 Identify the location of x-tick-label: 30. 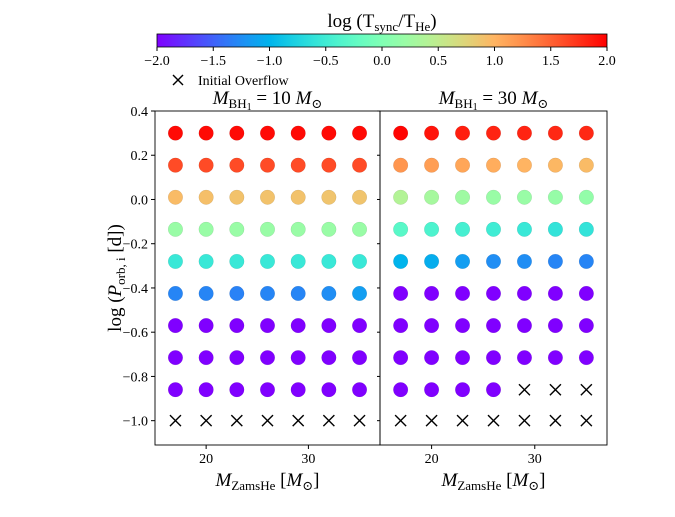
(535, 459).